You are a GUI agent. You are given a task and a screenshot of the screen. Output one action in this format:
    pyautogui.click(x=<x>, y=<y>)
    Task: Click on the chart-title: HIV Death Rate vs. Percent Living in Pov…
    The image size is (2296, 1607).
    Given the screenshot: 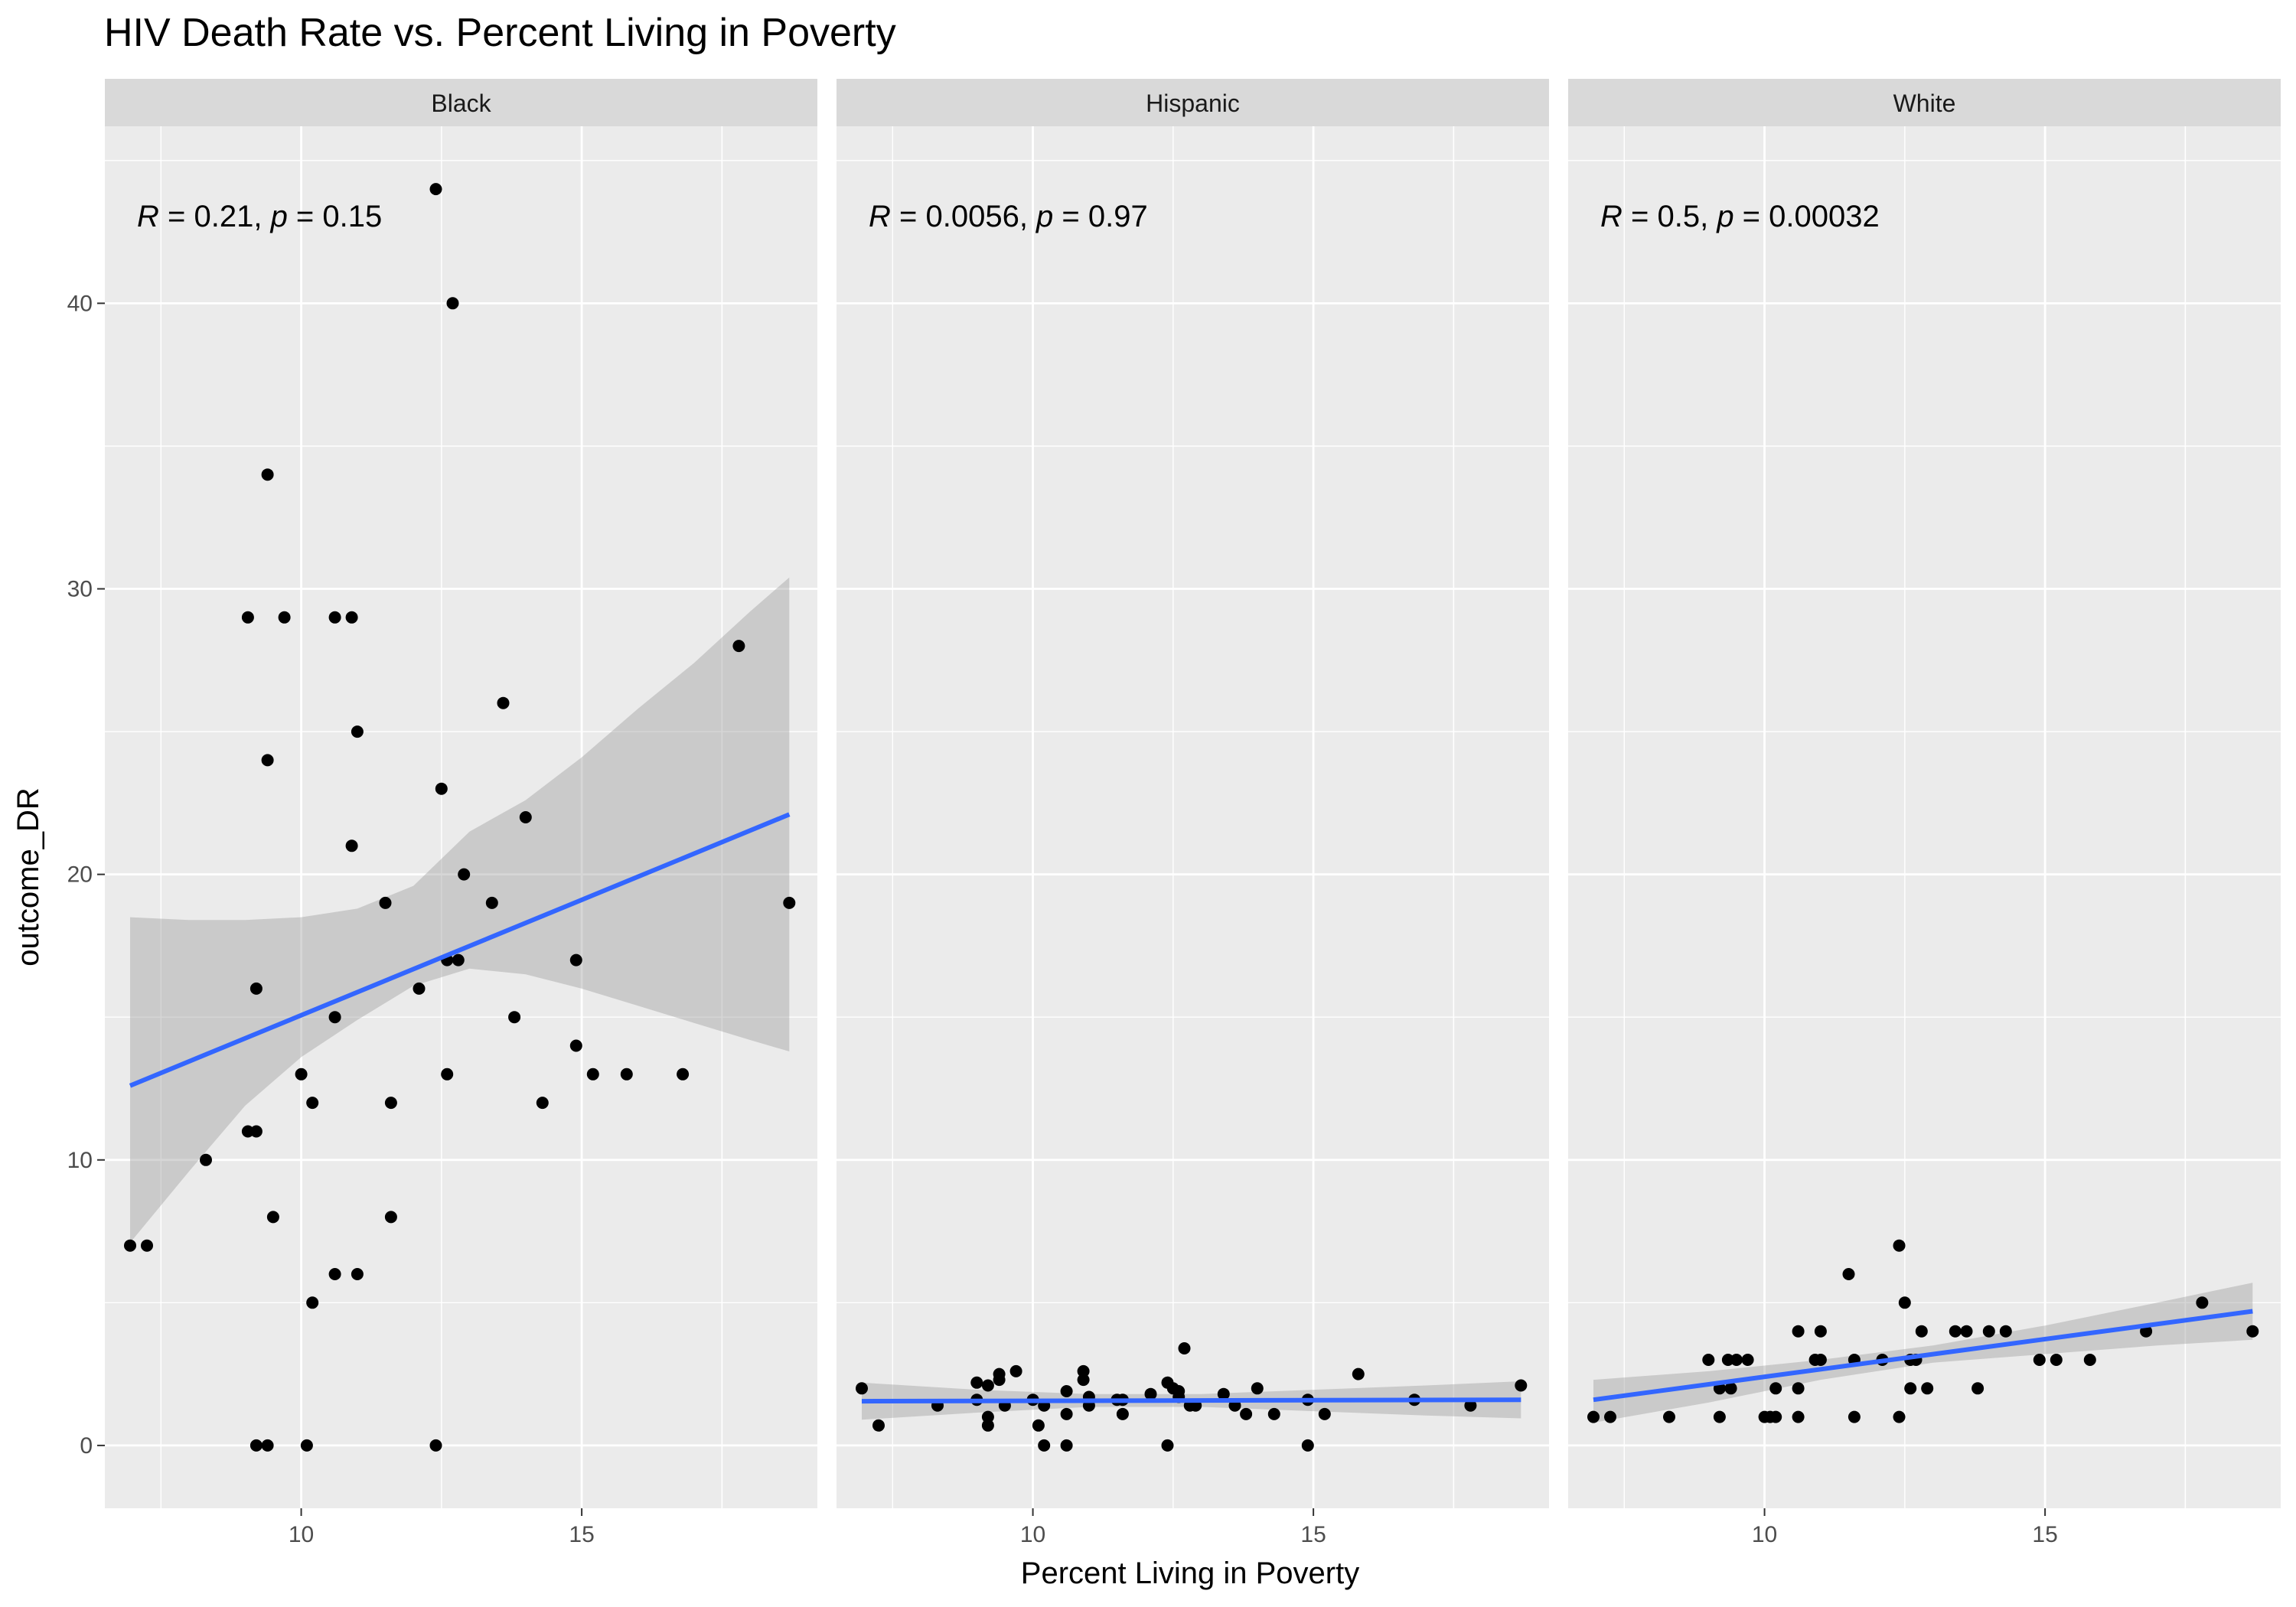 What is the action you would take?
    pyautogui.click(x=500, y=33)
    